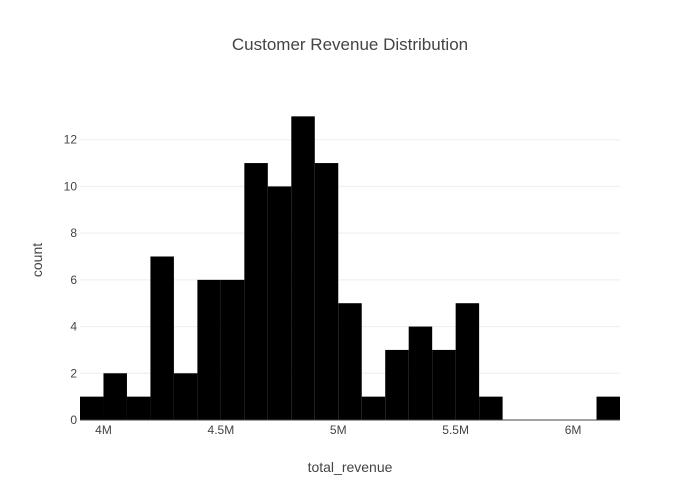  I want to click on chart-title: Customer Revenue Distribution, so click(350, 44).